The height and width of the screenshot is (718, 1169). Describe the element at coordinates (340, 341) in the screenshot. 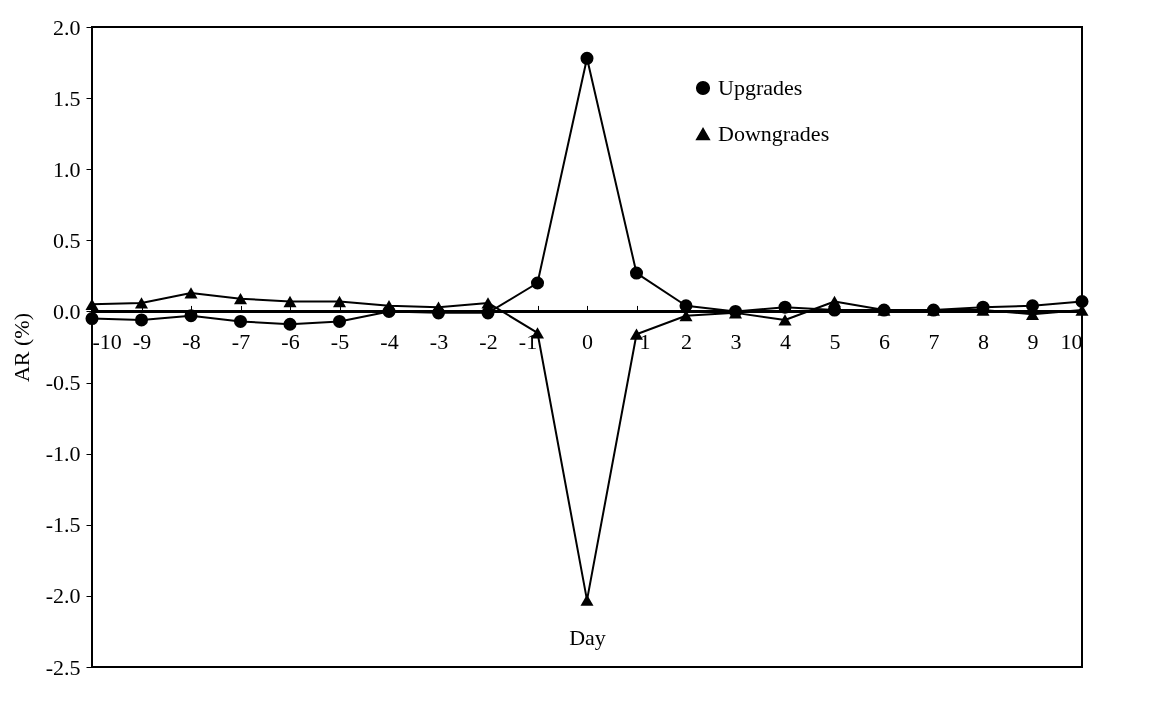

I see `x-tick-label: -5` at that location.